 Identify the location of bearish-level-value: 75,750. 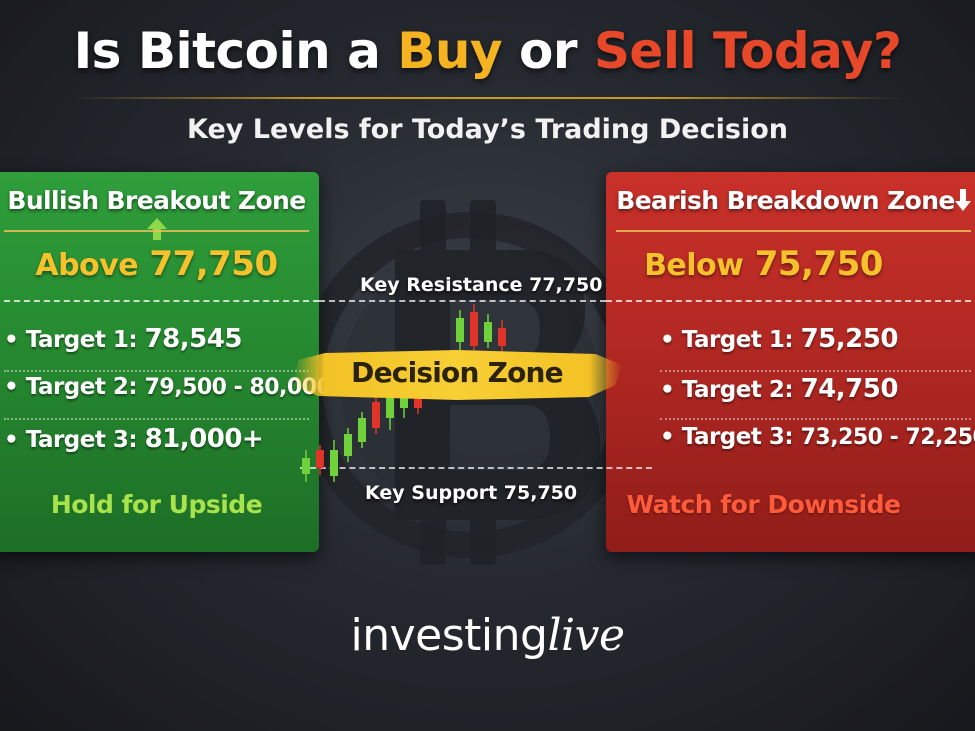
(819, 264).